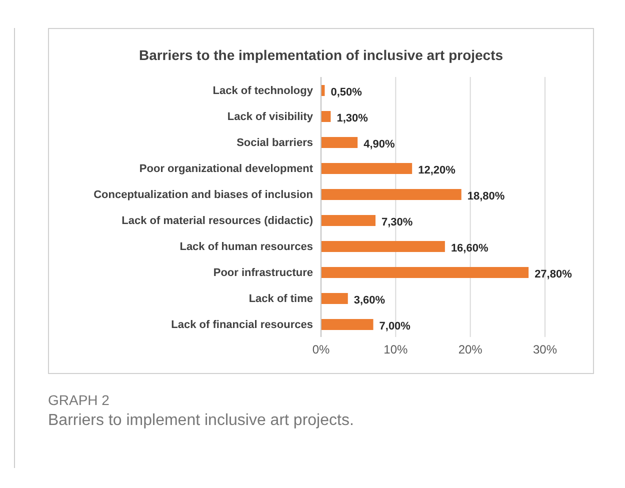 This screenshot has height=488, width=625. What do you see at coordinates (545, 349) in the screenshot?
I see `x-tick-label: 30%` at bounding box center [545, 349].